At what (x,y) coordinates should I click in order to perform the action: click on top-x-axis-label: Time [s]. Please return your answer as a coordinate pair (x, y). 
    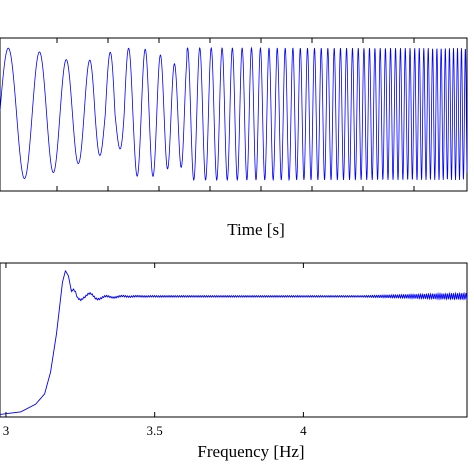
    Looking at the image, I should click on (255, 229).